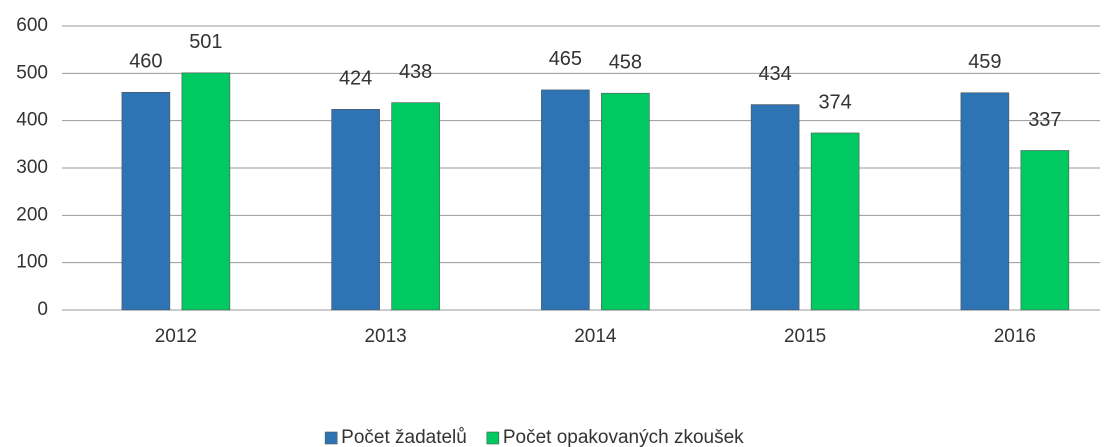 The image size is (1106, 447). Describe the element at coordinates (595, 336) in the screenshot. I see `x-tick-label: 2014` at that location.